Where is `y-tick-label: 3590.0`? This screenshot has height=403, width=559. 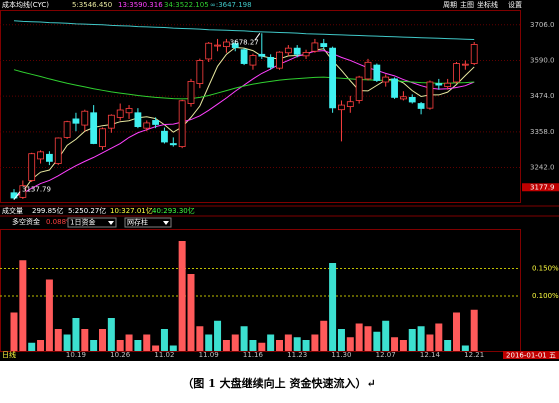
y-tick-label: 3590.0 is located at coordinates (542, 60).